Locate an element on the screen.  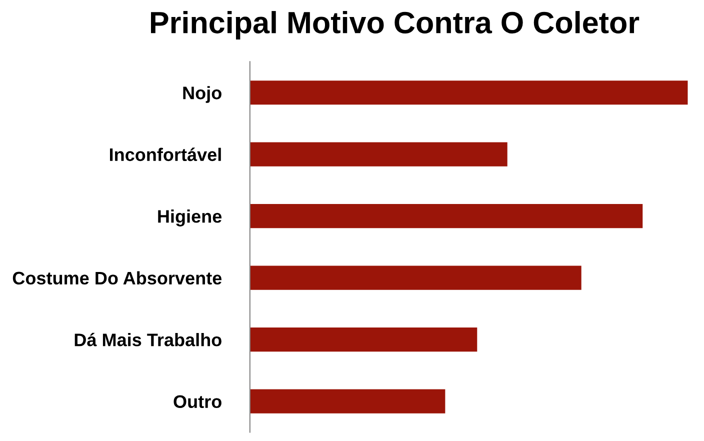
y-tick-label: Dá Mais Trabalho is located at coordinates (148, 339).